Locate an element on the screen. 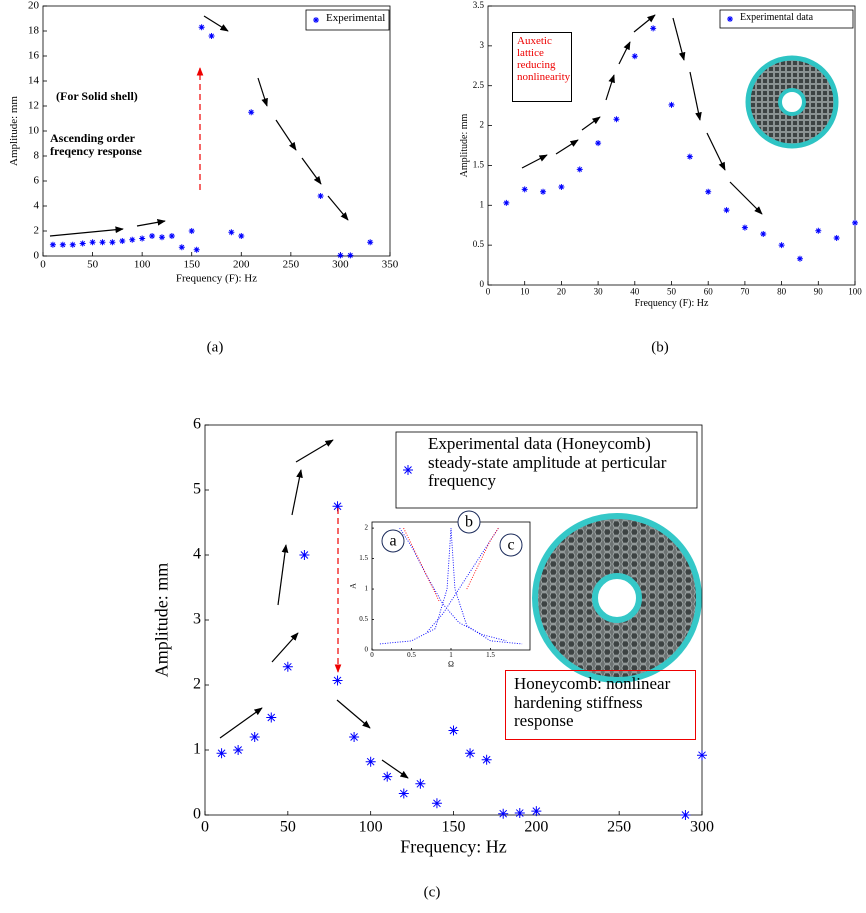  y-tick-label: 2 is located at coordinates (482, 125).